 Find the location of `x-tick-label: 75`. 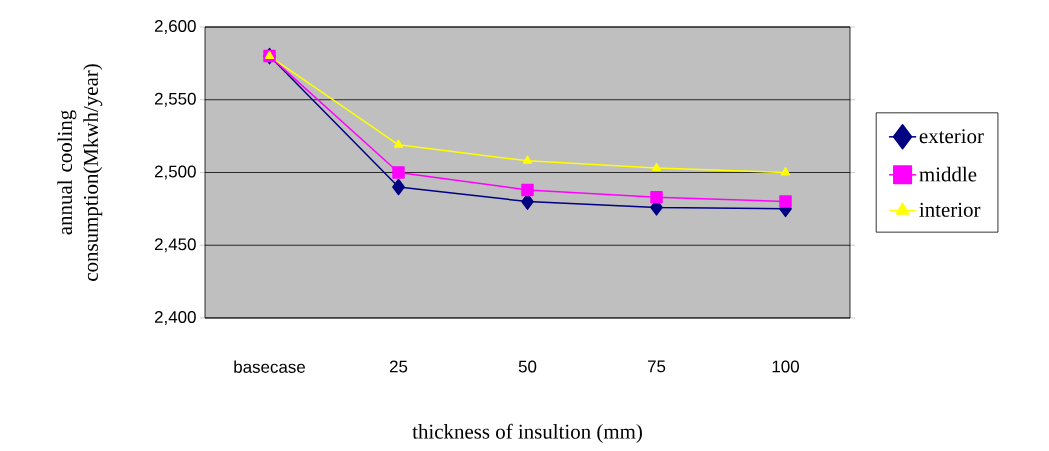

x-tick-label: 75 is located at coordinates (656, 366).